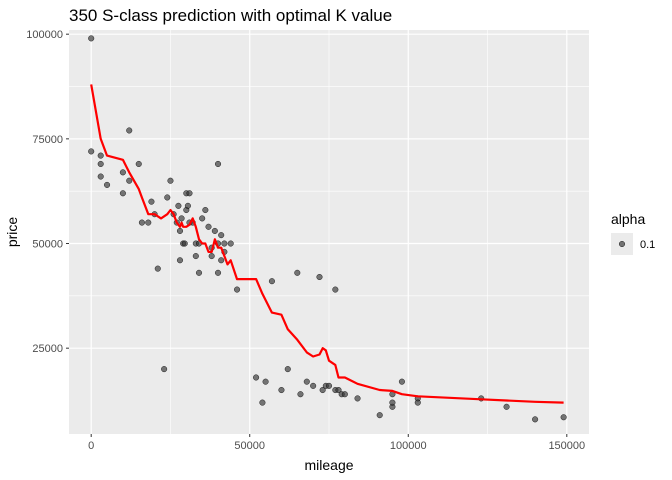  Describe the element at coordinates (47, 140) in the screenshot. I see `y-tick-label: 75000` at that location.